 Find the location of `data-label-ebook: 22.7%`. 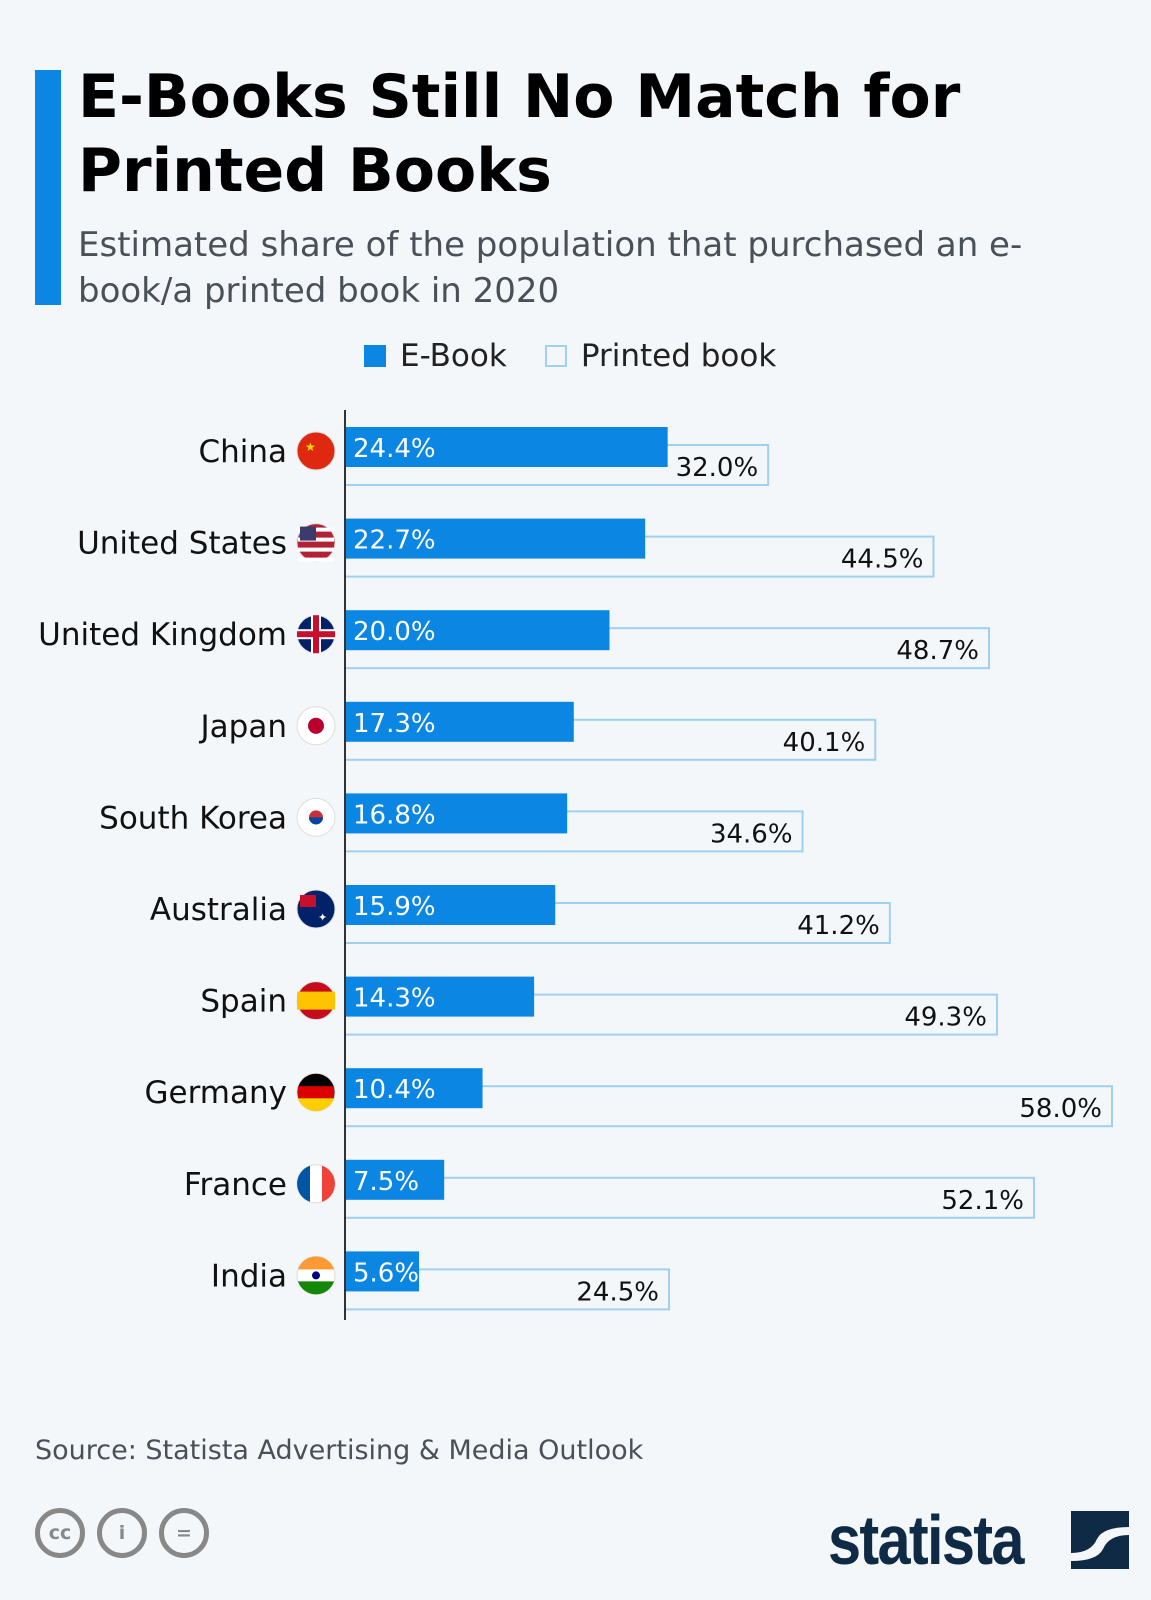

data-label-ebook: 22.7% is located at coordinates (394, 541).